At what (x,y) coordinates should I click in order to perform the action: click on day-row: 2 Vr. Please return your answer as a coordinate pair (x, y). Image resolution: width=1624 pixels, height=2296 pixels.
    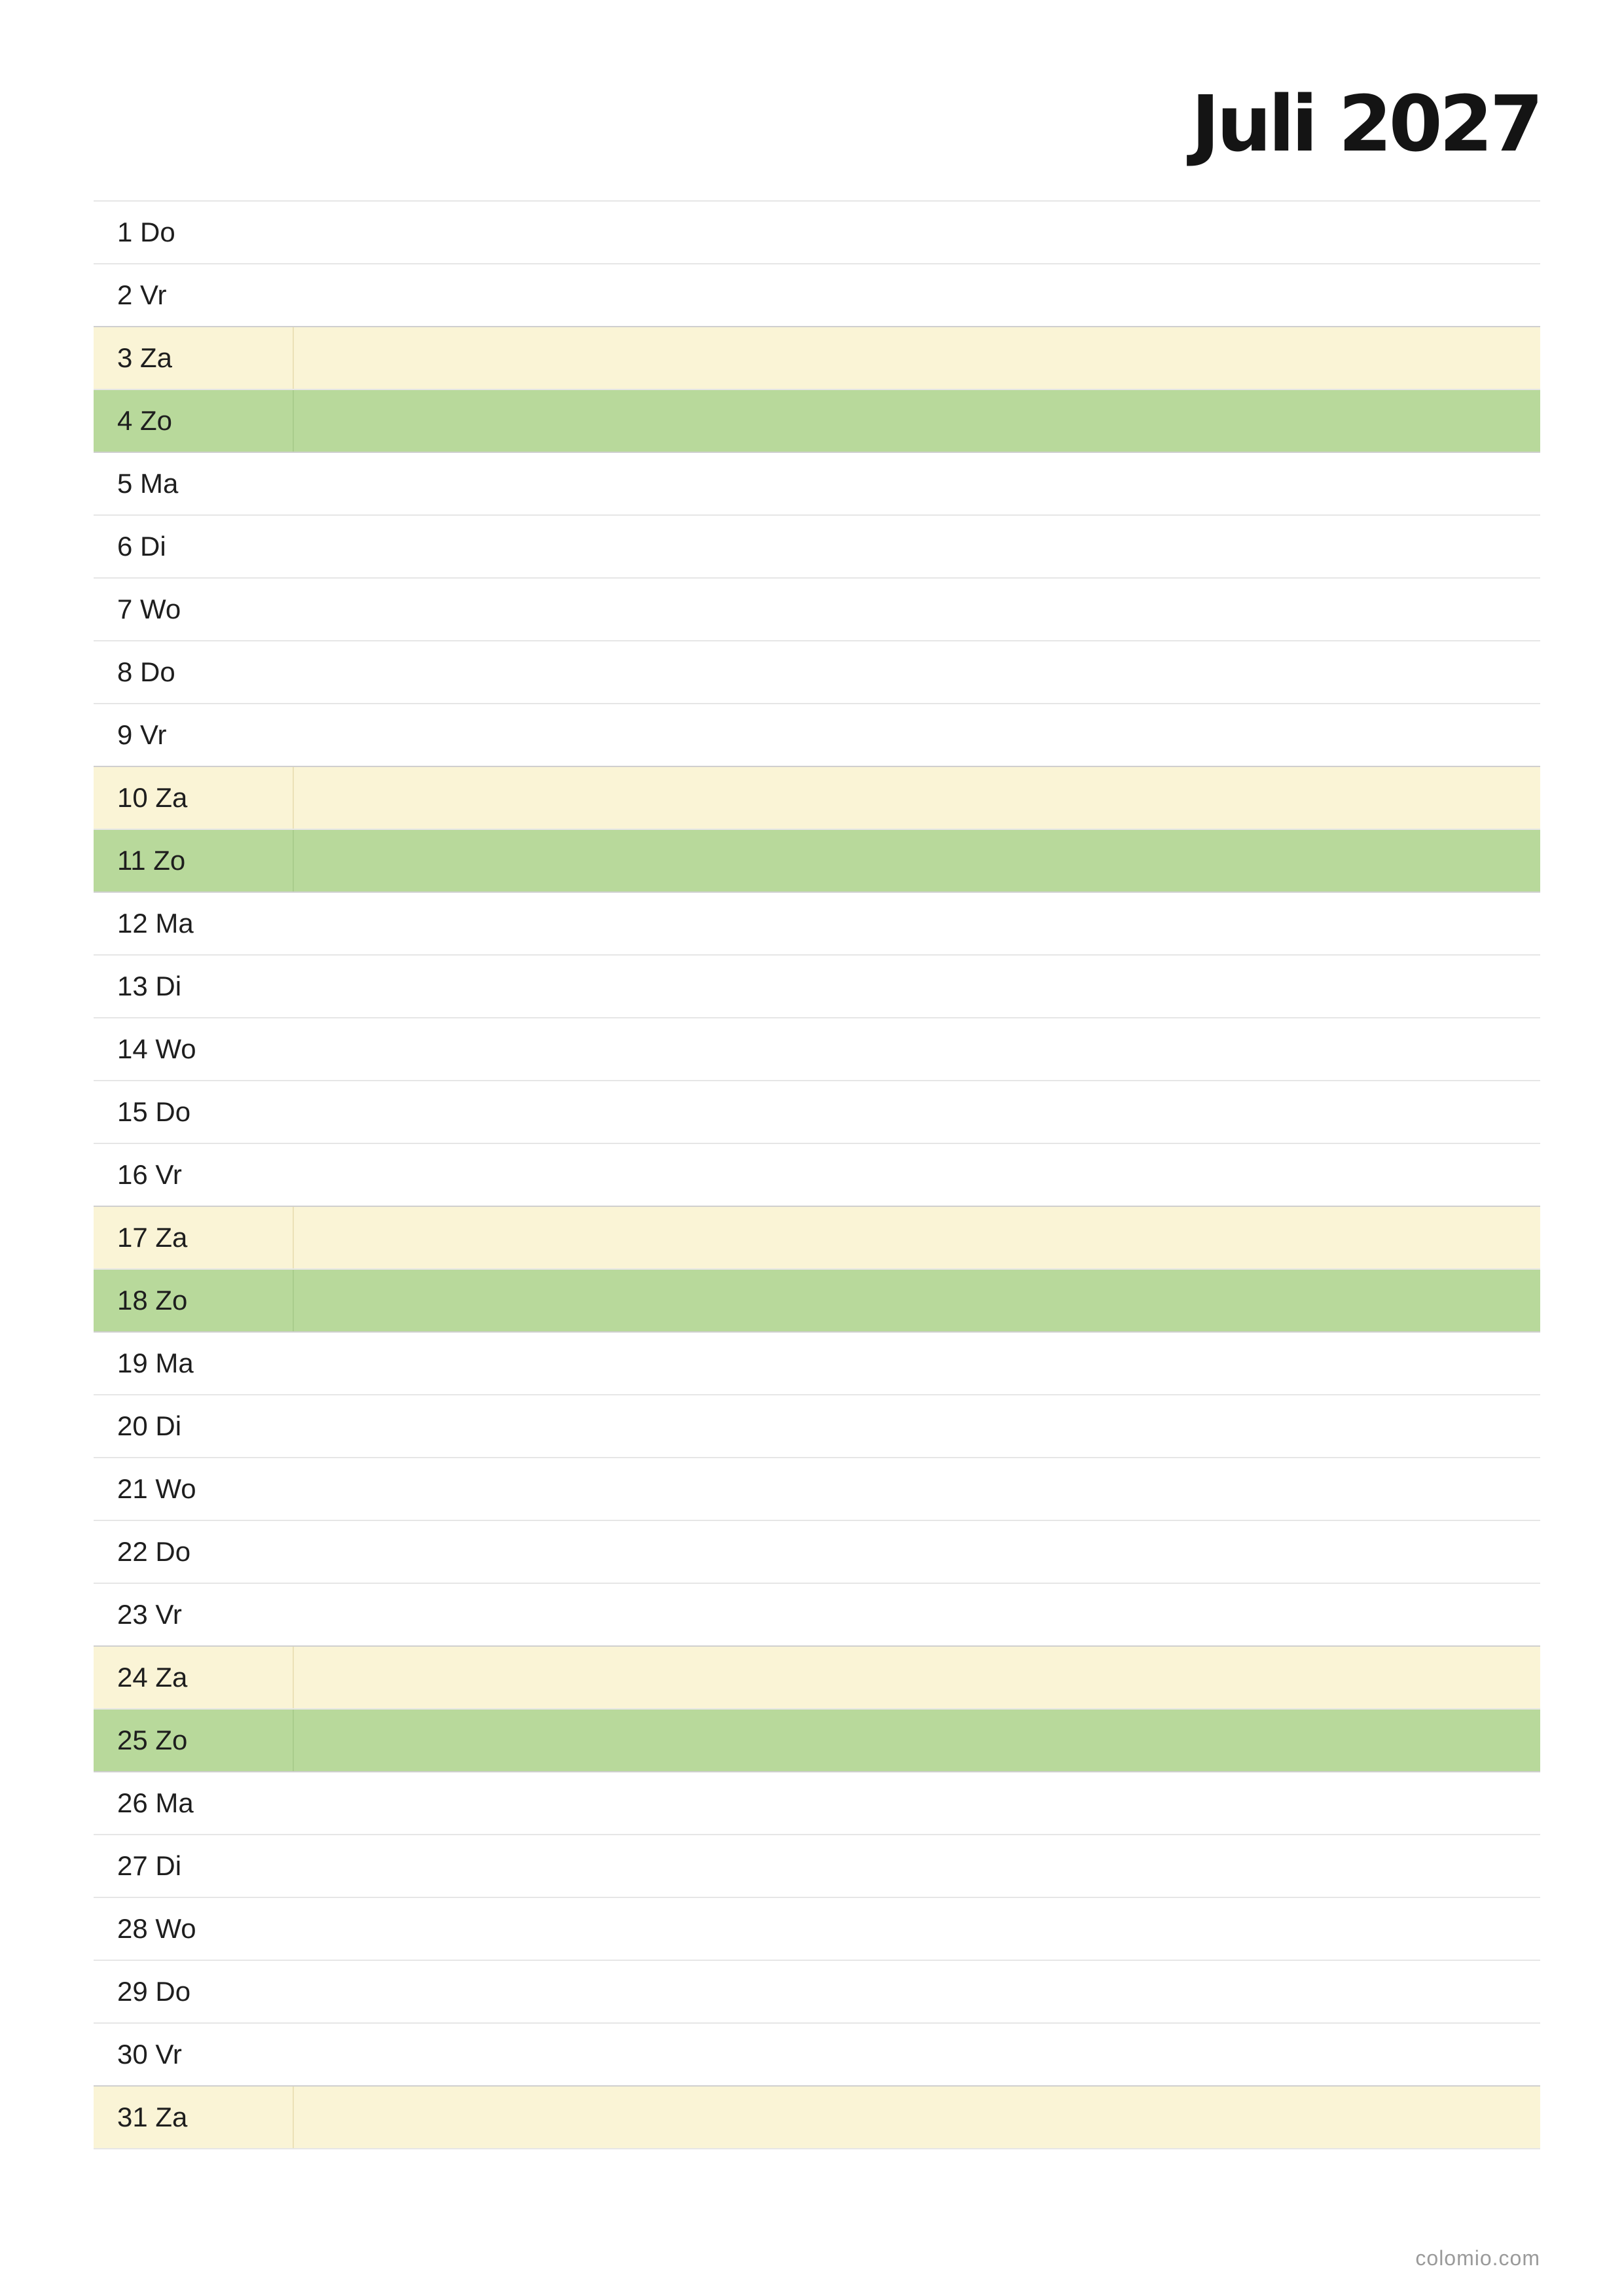
    Looking at the image, I should click on (817, 295).